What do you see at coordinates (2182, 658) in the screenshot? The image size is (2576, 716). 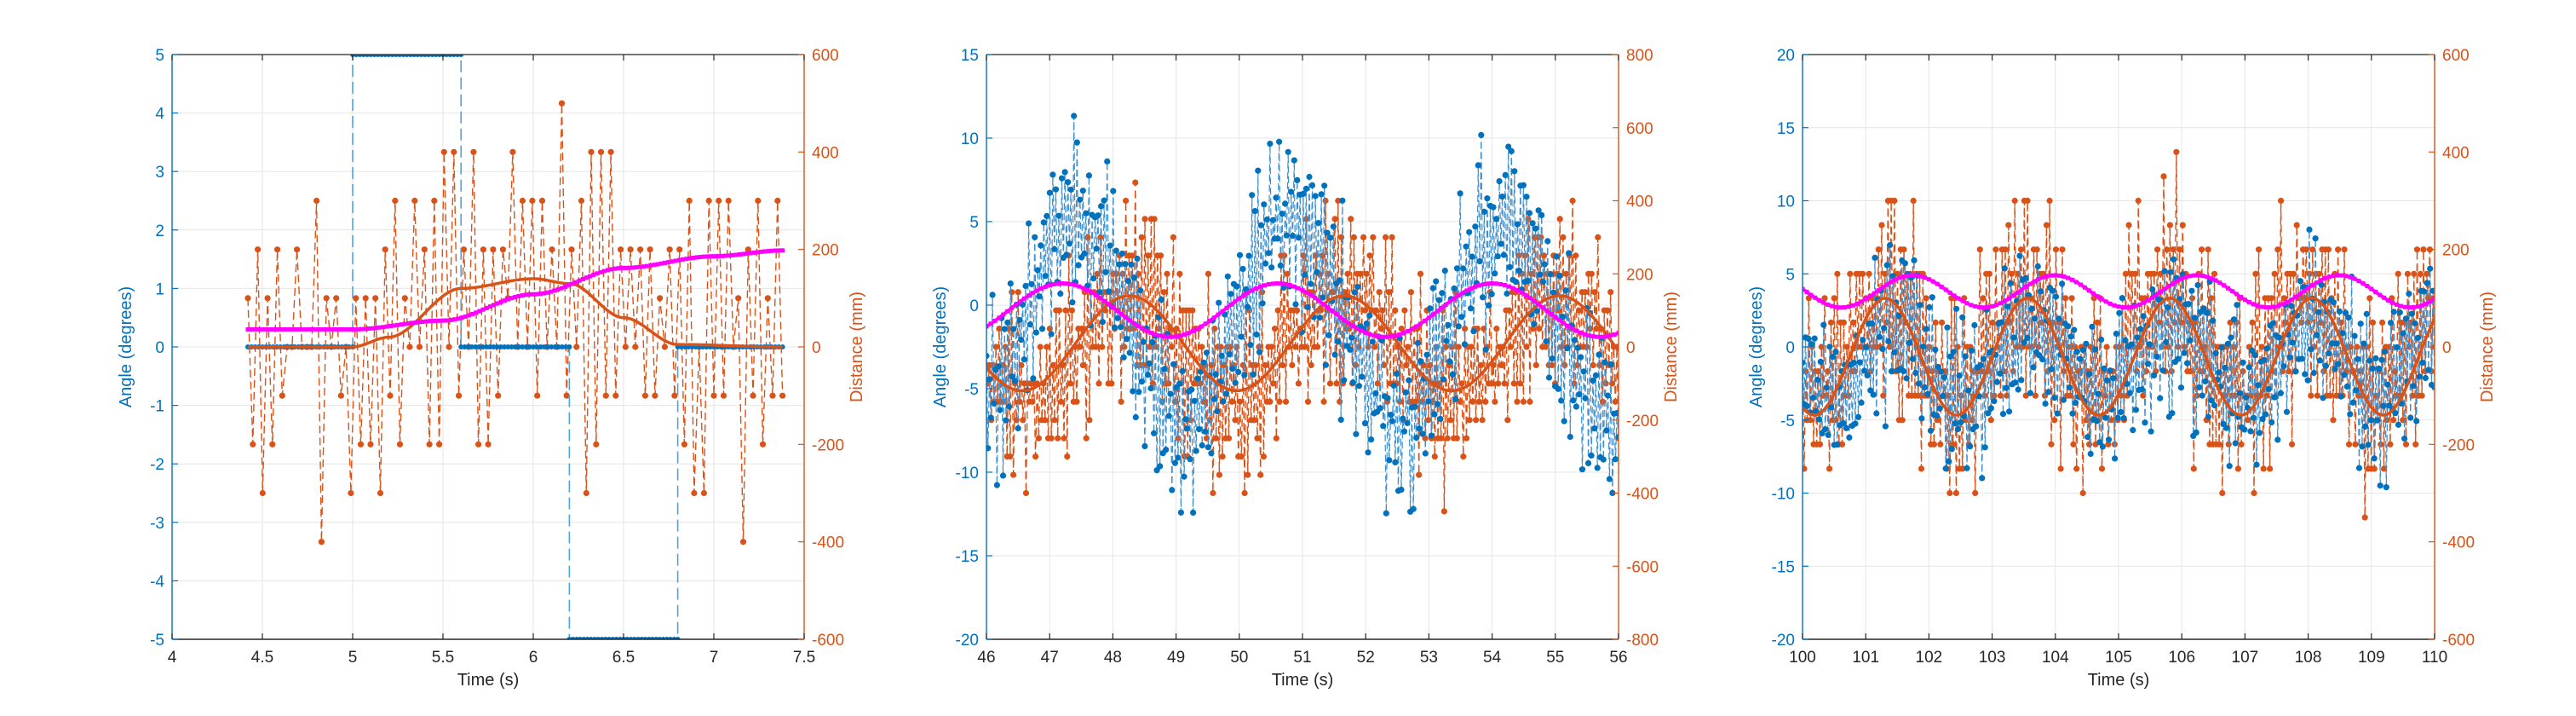 I see `x-tick-label: 106` at bounding box center [2182, 658].